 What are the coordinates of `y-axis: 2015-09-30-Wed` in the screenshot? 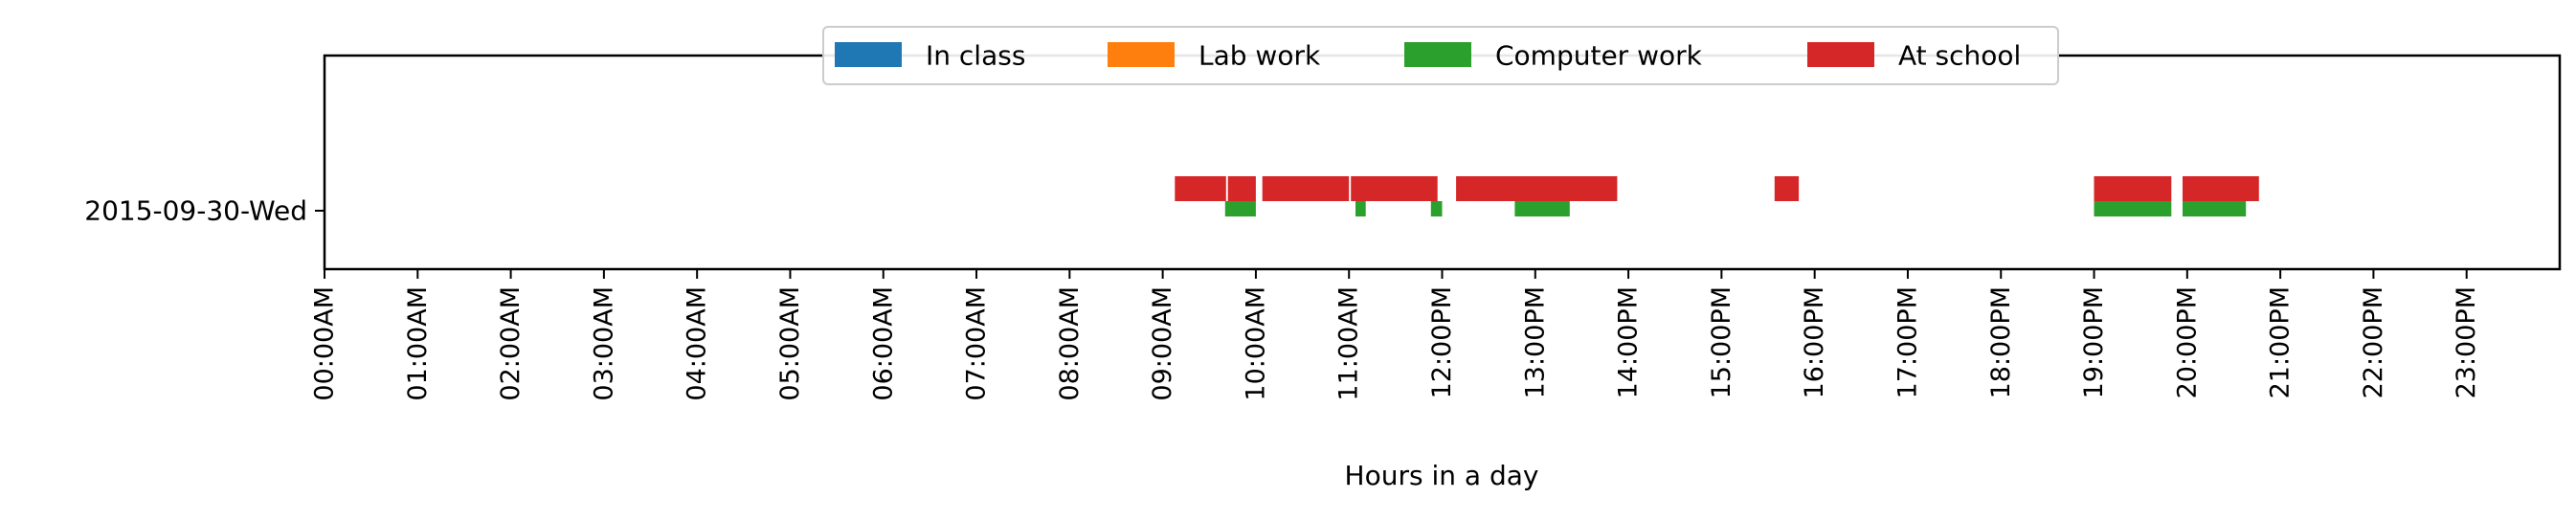 It's located at (205, 211).